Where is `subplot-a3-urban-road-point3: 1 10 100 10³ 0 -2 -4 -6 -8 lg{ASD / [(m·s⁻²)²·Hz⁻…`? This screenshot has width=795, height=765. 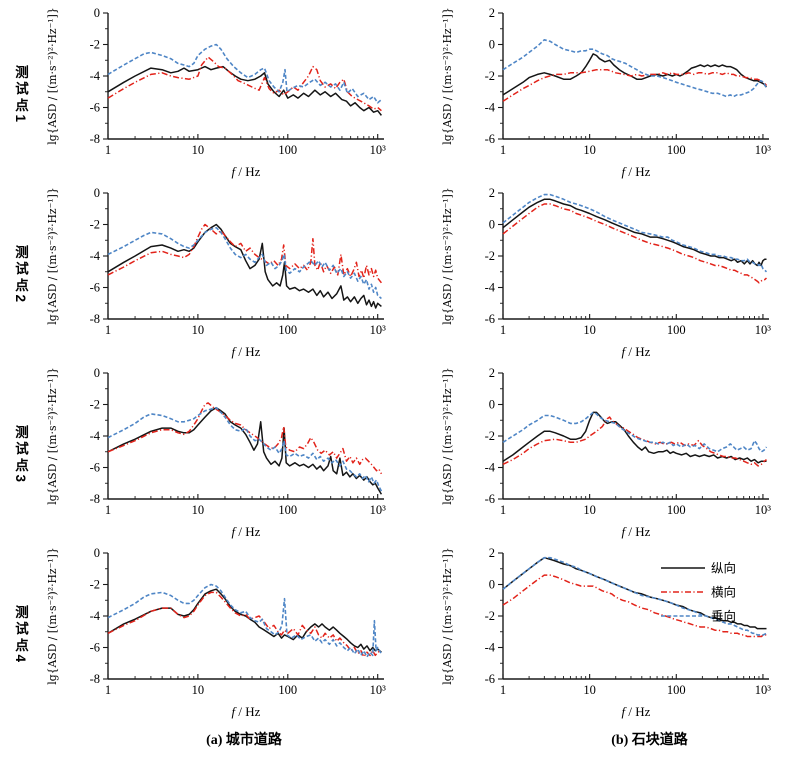
subplot-a3-urban-road-point3: 1 10 100 10³ 0 -2 -4 -6 -8 lg{ASD / [(m·s⁻²)²·Hz⁻… is located at coordinates (216, 452).